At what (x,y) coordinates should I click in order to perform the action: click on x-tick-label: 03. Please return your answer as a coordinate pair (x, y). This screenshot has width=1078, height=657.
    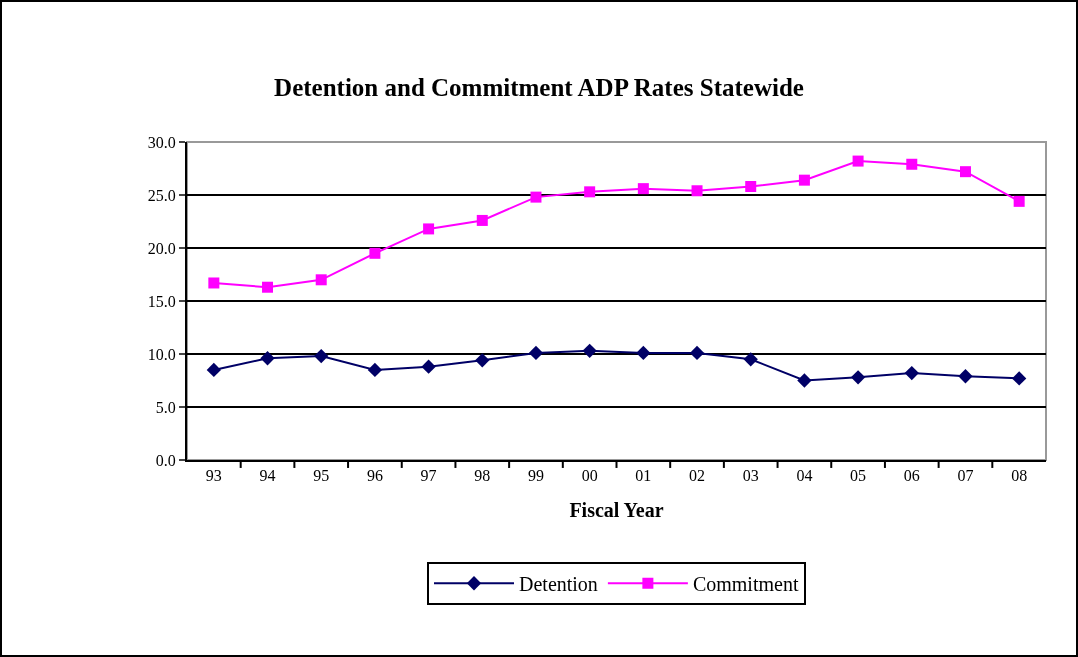
    Looking at the image, I should click on (750, 476).